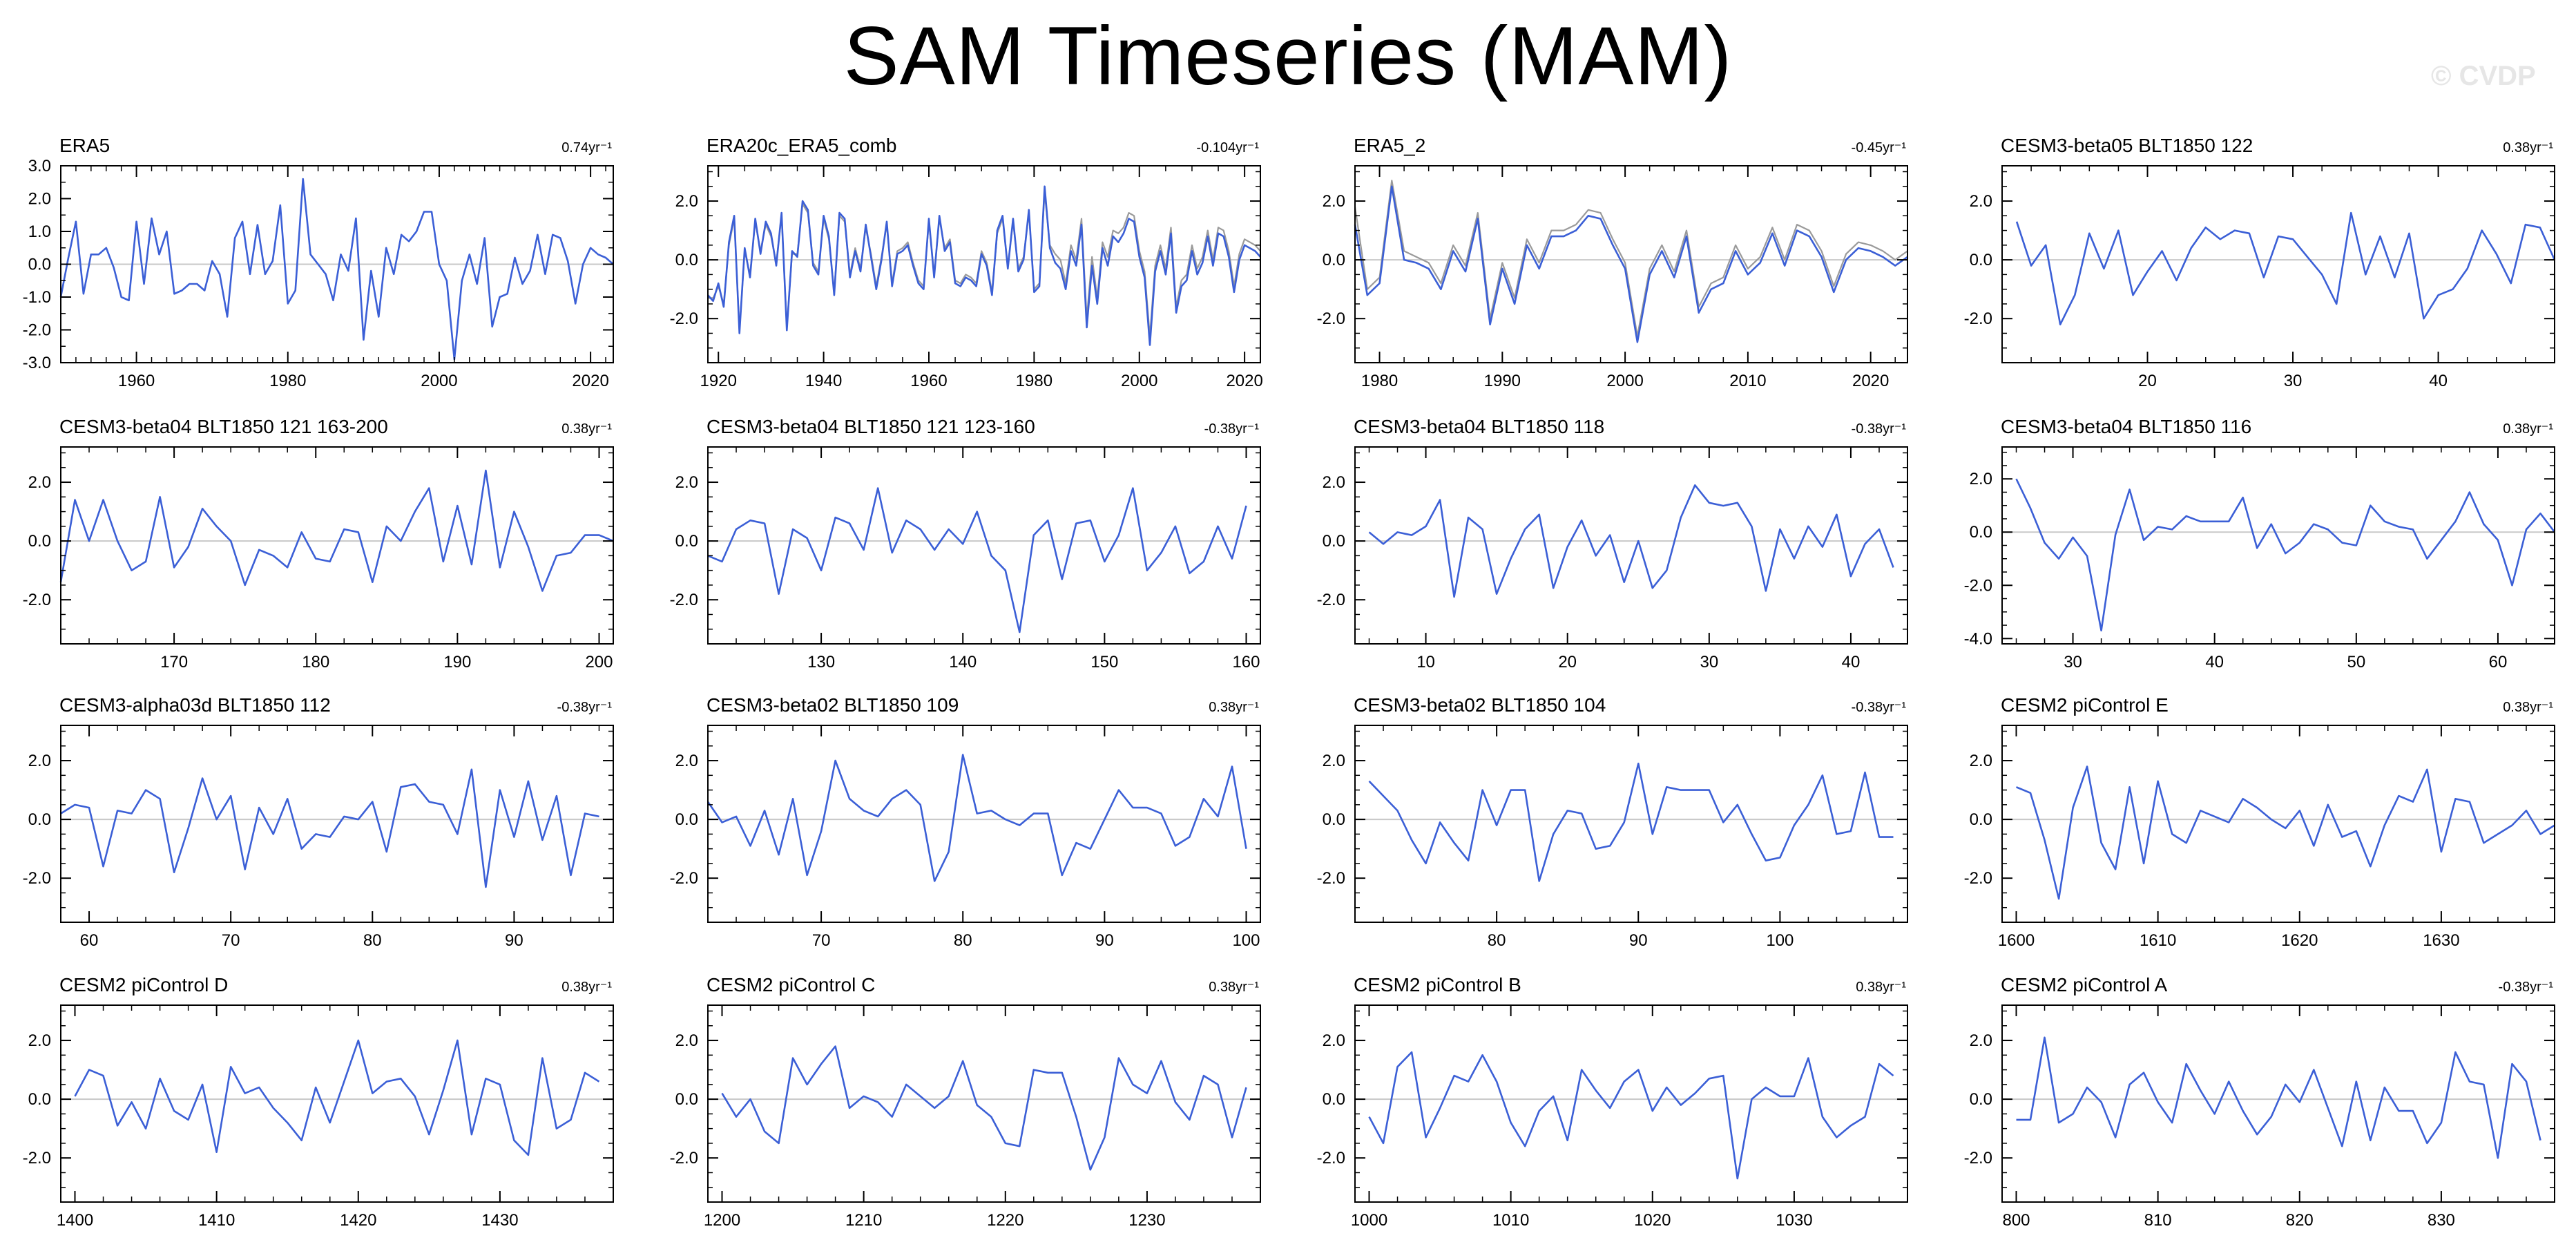 This screenshot has width=2576, height=1258. What do you see at coordinates (39, 231) in the screenshot?
I see `y-tick-label: 1.0` at bounding box center [39, 231].